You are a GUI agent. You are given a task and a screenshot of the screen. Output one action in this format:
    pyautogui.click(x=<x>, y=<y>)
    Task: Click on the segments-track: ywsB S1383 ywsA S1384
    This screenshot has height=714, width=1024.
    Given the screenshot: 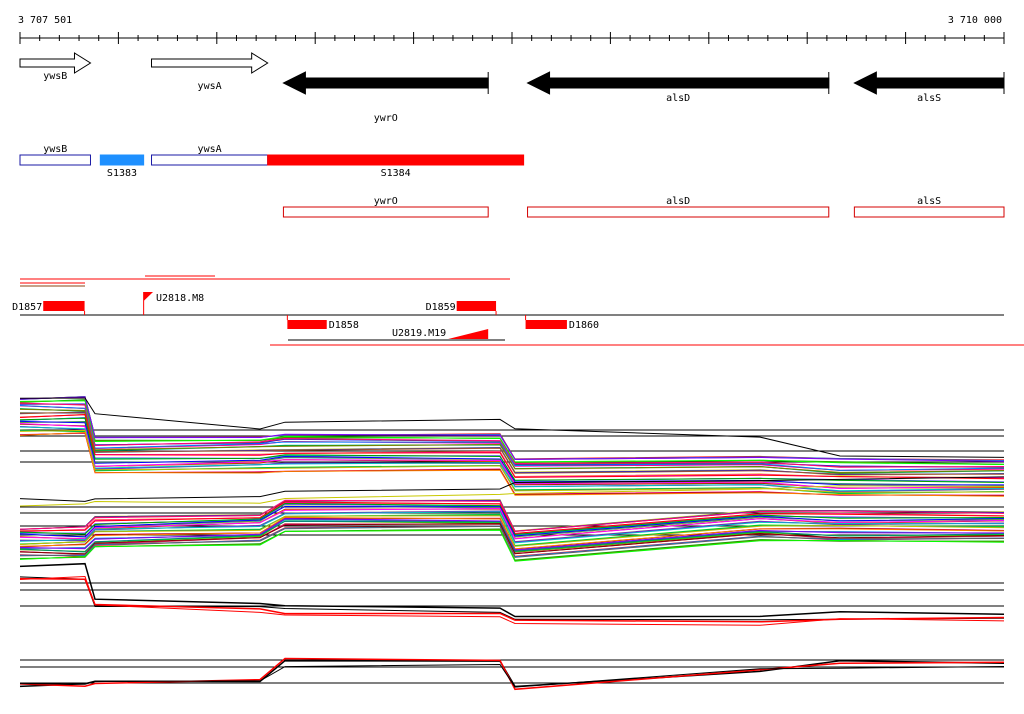 What is the action you would take?
    pyautogui.click(x=272, y=161)
    